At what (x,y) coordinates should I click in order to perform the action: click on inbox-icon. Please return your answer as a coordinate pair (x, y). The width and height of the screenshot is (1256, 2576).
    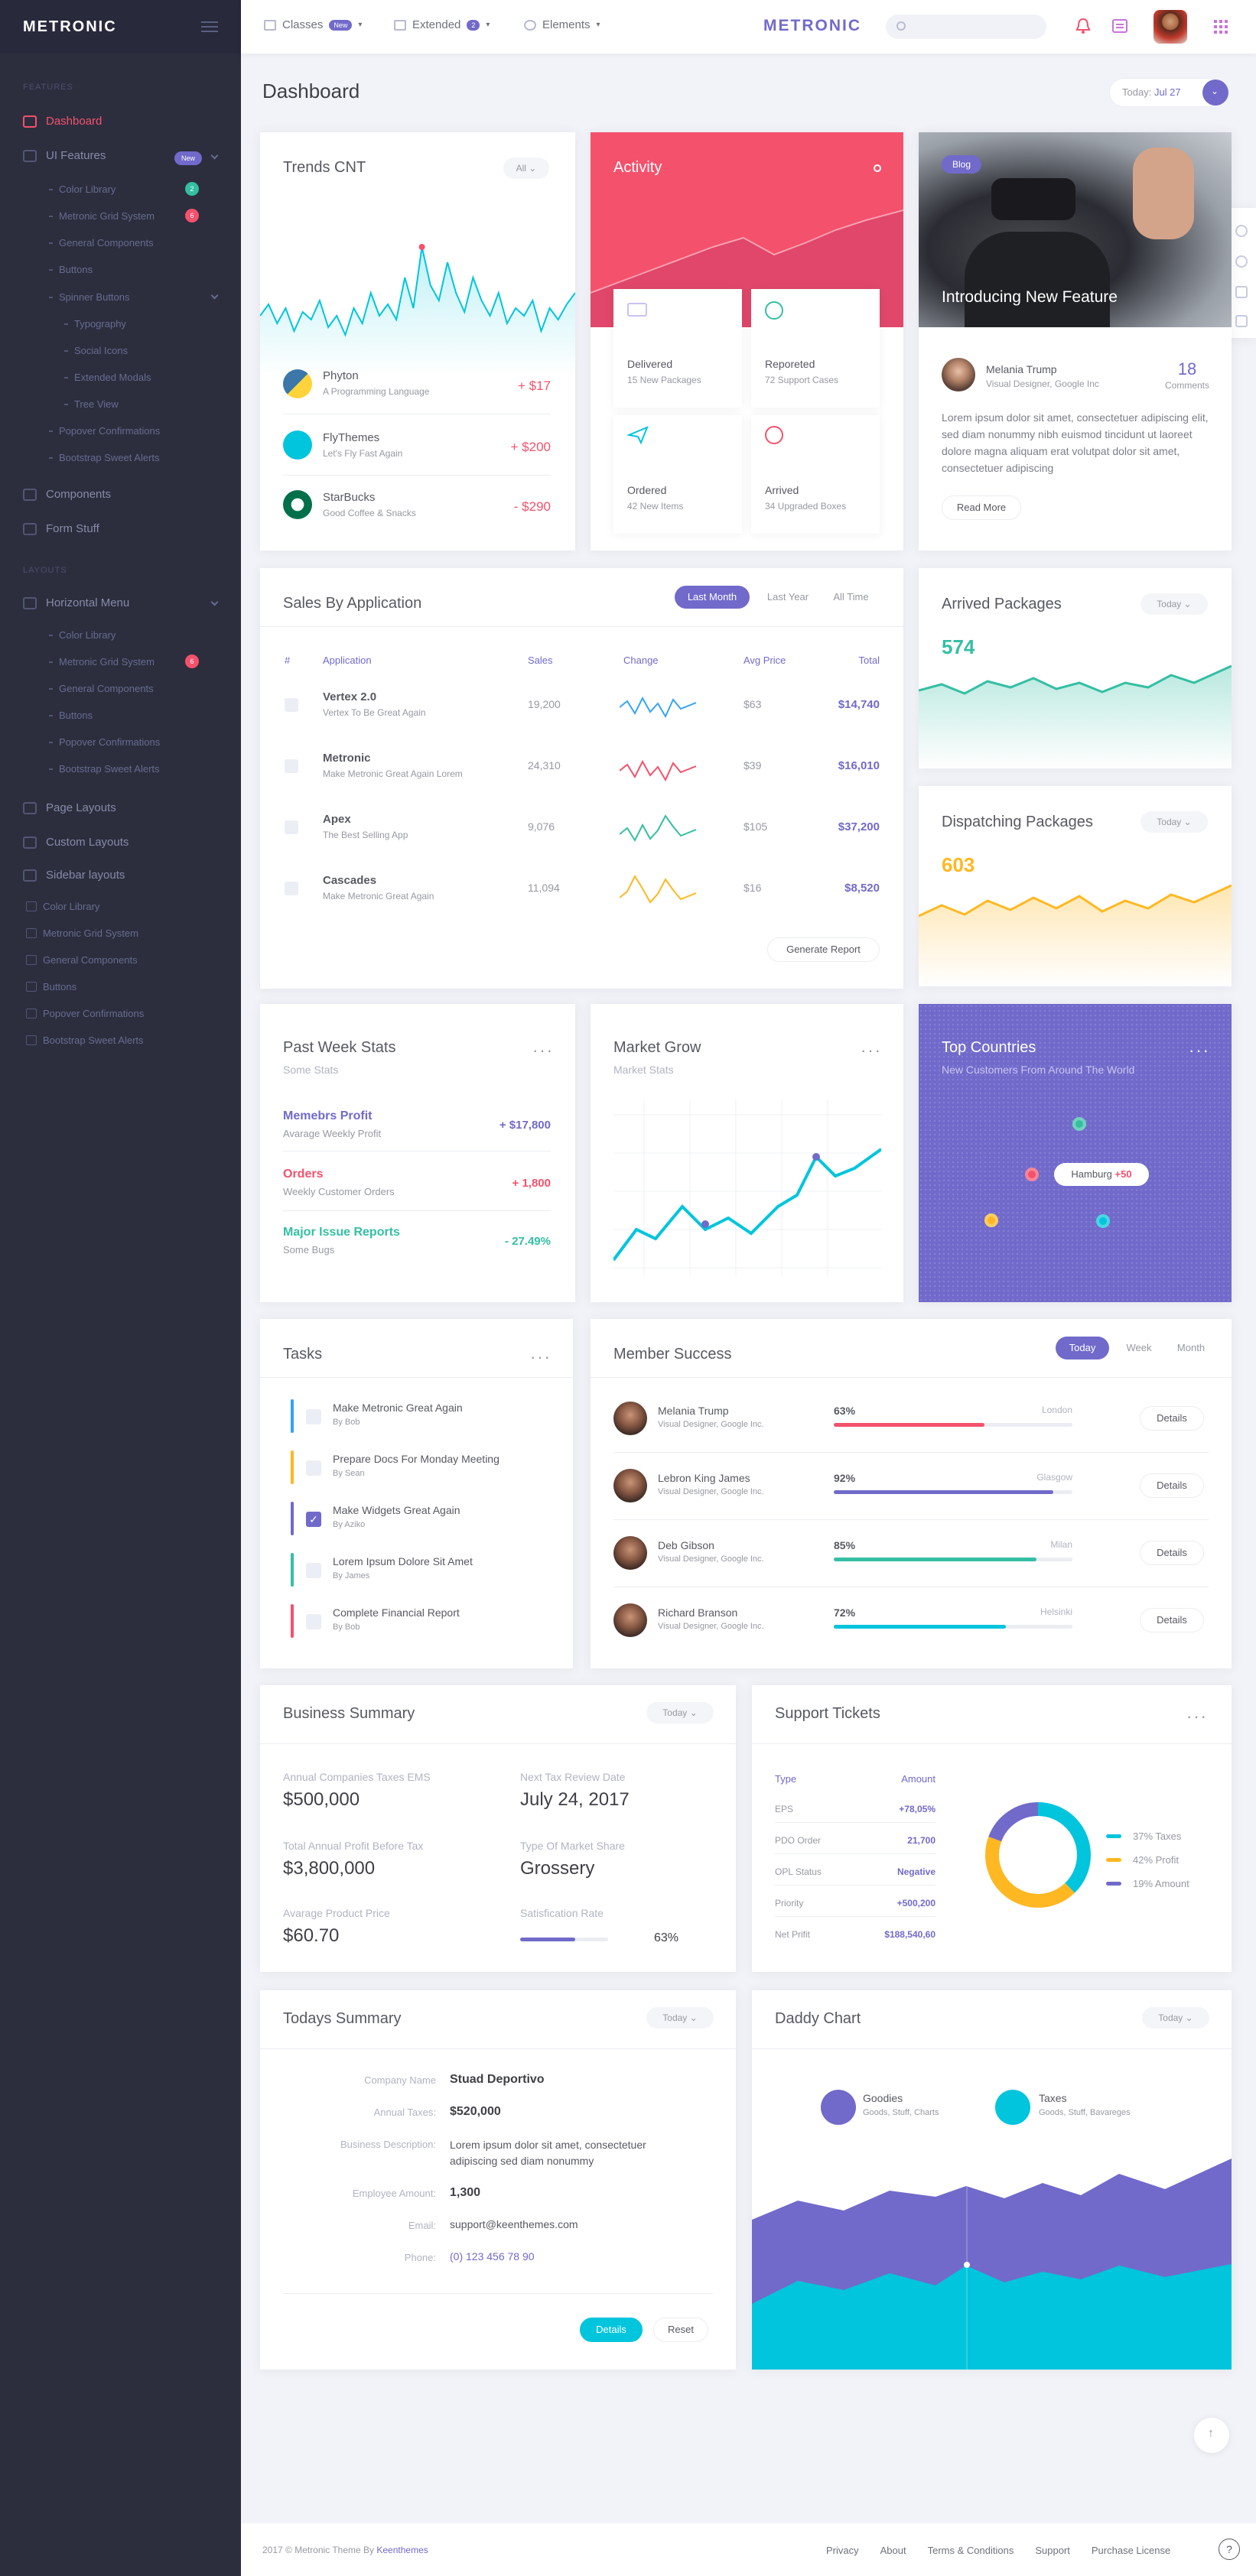
    Looking at the image, I should click on (1119, 26).